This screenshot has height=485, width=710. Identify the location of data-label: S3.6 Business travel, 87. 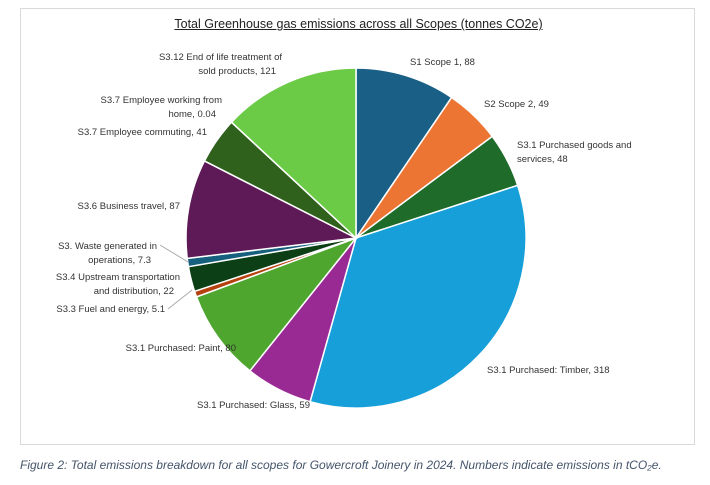
(129, 206).